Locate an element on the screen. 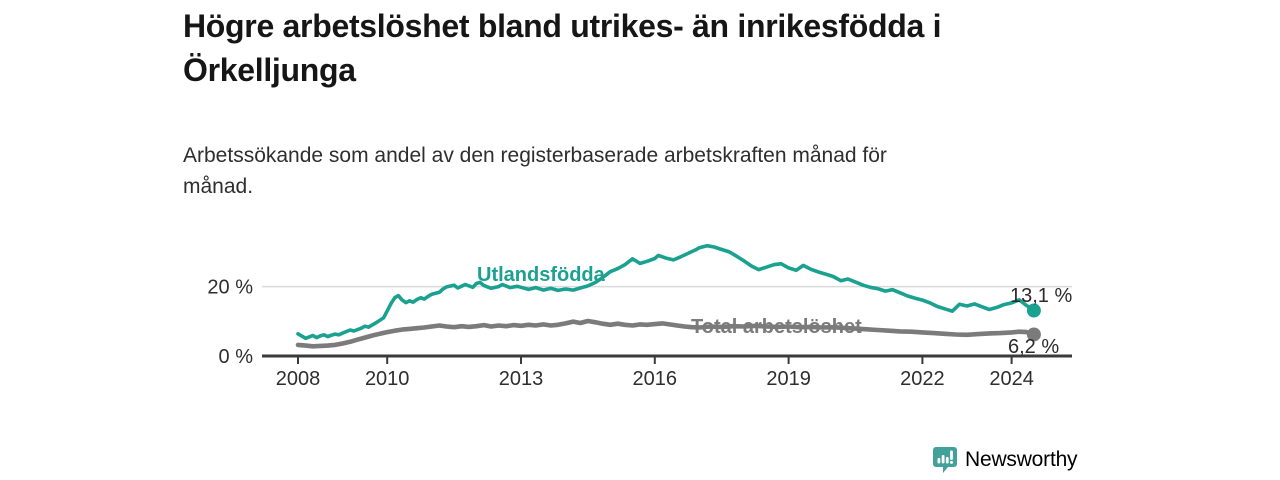  newsworthy-logo-text: Newsworthy is located at coordinates (1021, 459).